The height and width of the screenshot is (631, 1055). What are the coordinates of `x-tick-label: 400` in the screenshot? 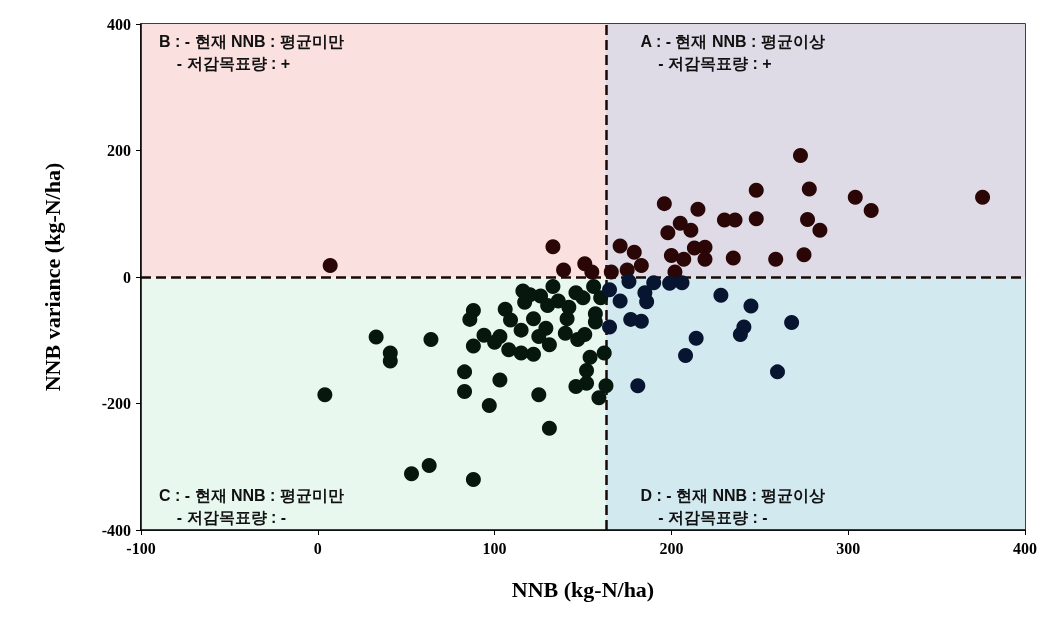 It's located at (1025, 548).